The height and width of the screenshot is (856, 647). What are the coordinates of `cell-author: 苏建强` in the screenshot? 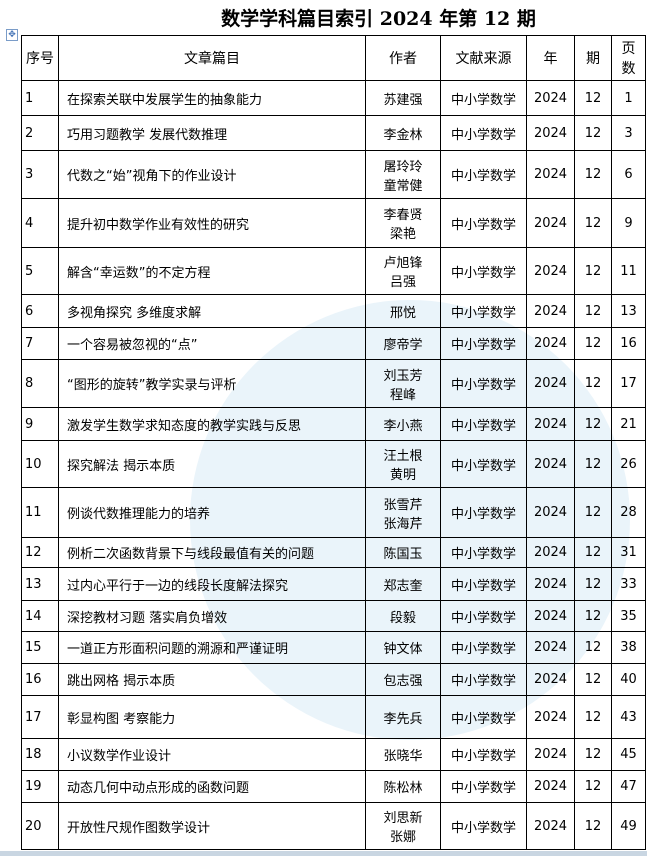 It's located at (403, 98).